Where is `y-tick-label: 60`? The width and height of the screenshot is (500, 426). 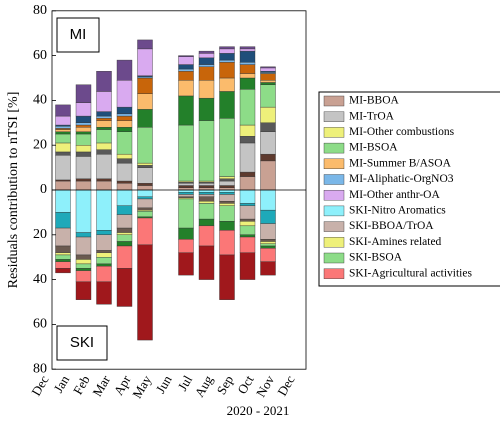
y-tick-label: 60 is located at coordinates (40, 55).